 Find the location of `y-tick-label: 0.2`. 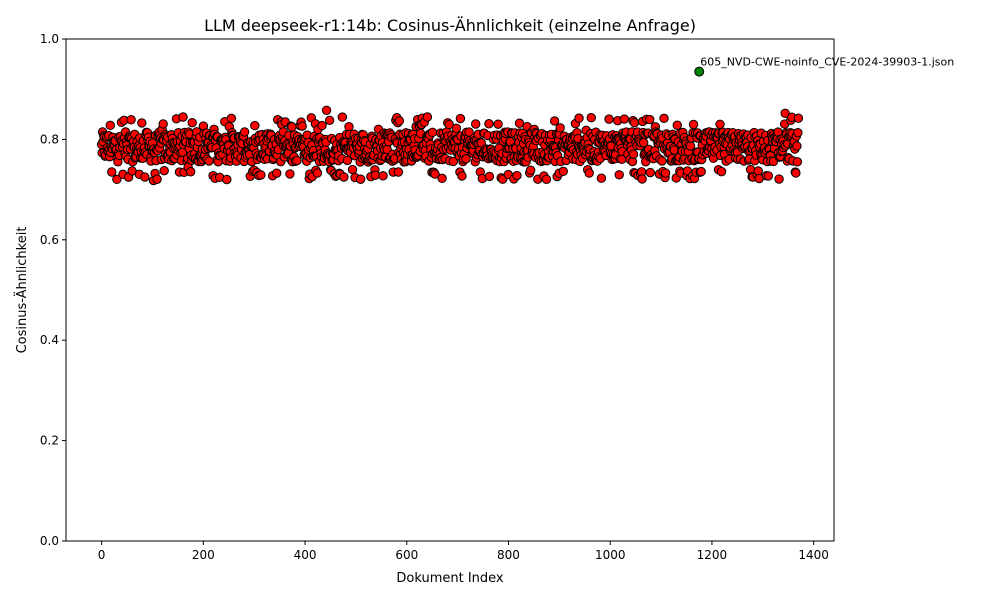

y-tick-label: 0.2 is located at coordinates (49, 441).